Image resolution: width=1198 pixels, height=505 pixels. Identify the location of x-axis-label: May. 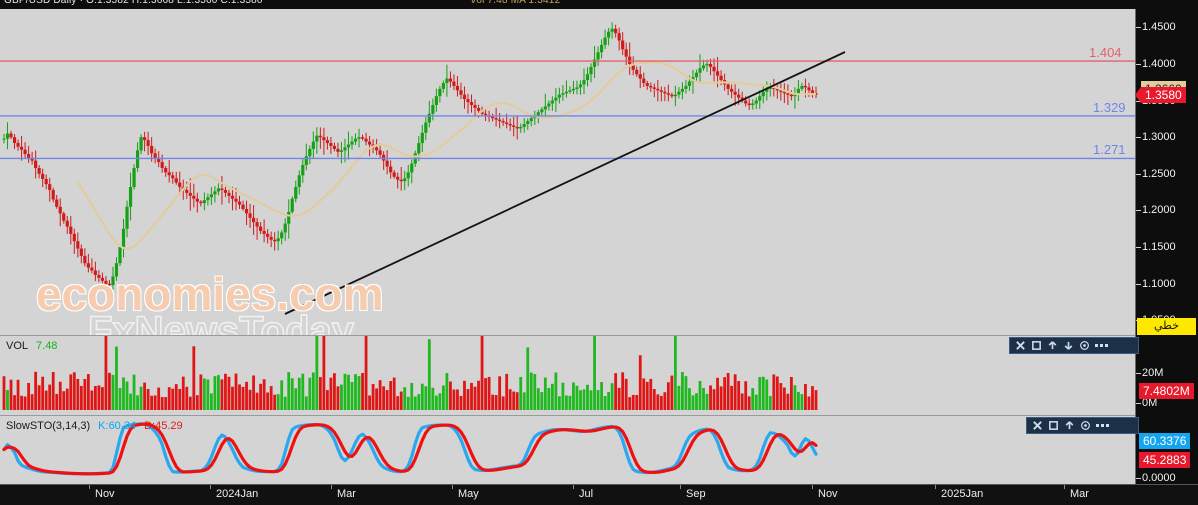
(468, 494).